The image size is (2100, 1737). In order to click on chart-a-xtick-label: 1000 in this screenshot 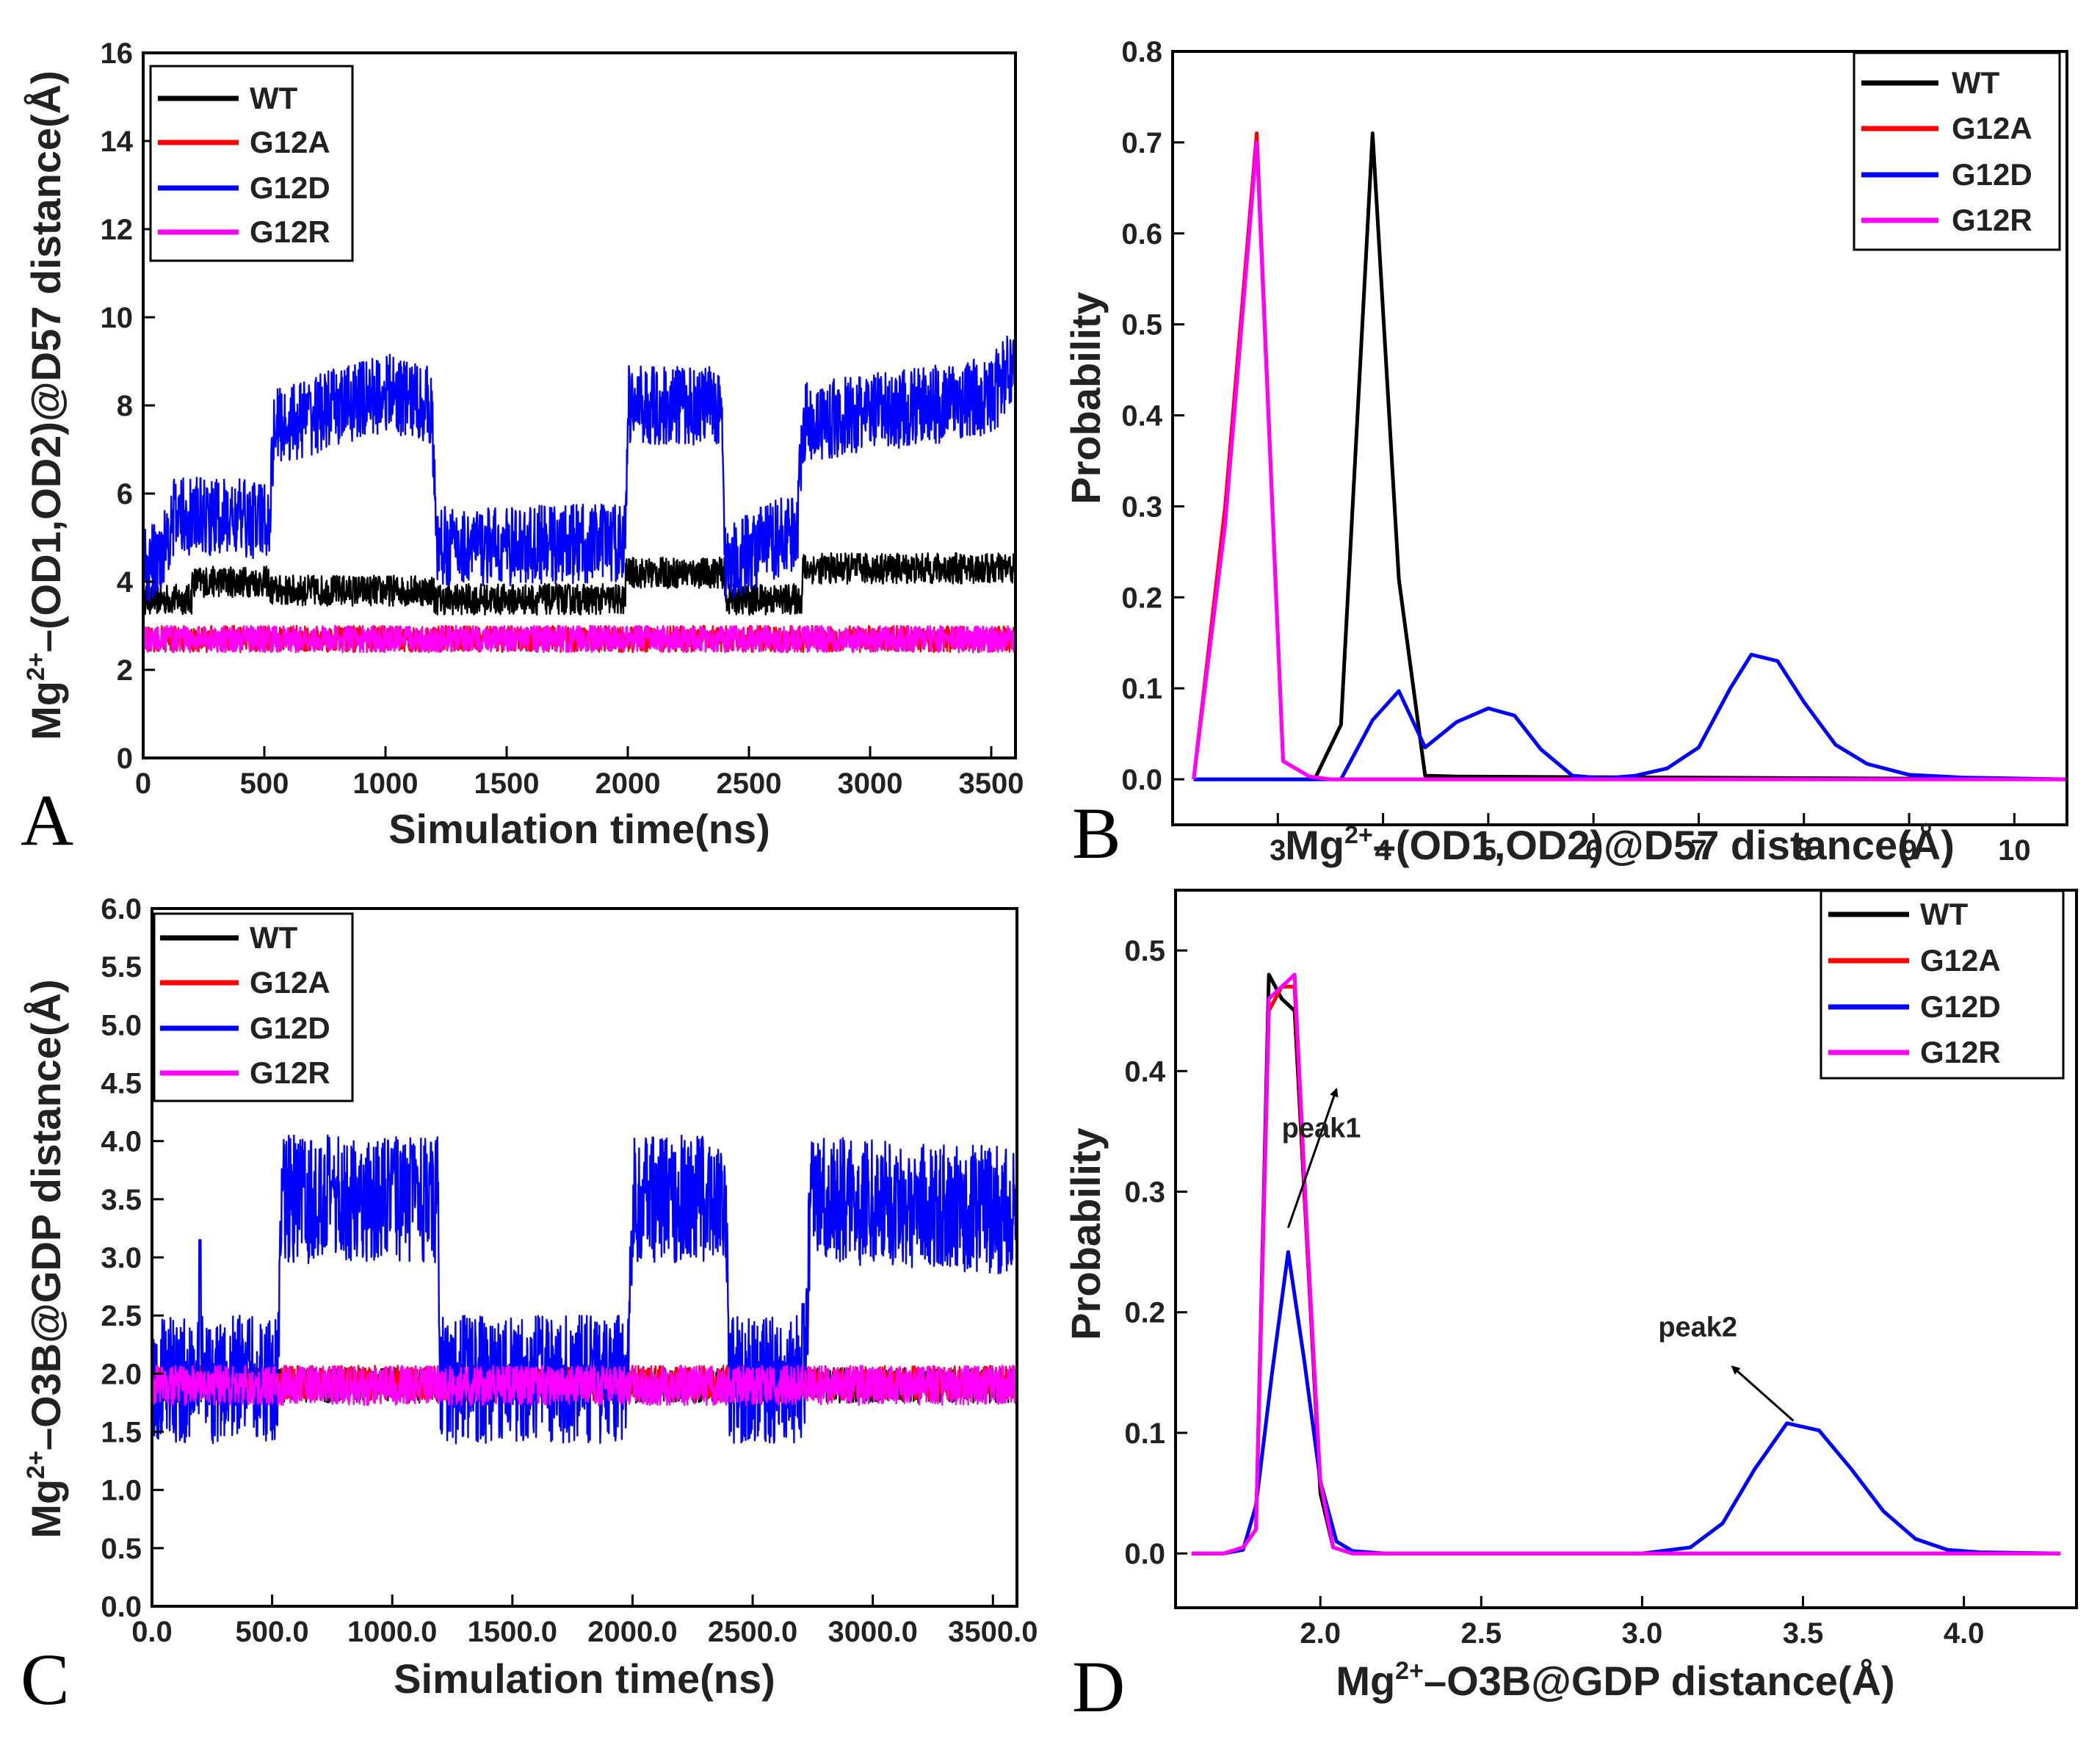, I will do `click(386, 784)`.